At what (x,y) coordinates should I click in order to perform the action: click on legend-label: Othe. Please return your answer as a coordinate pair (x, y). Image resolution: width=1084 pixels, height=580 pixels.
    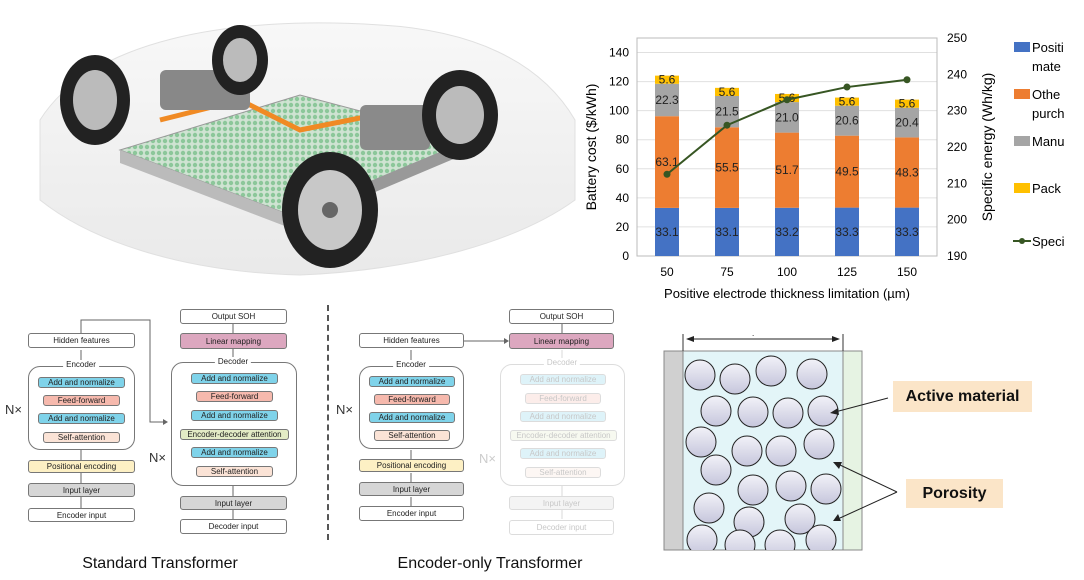
    Looking at the image, I should click on (1046, 94).